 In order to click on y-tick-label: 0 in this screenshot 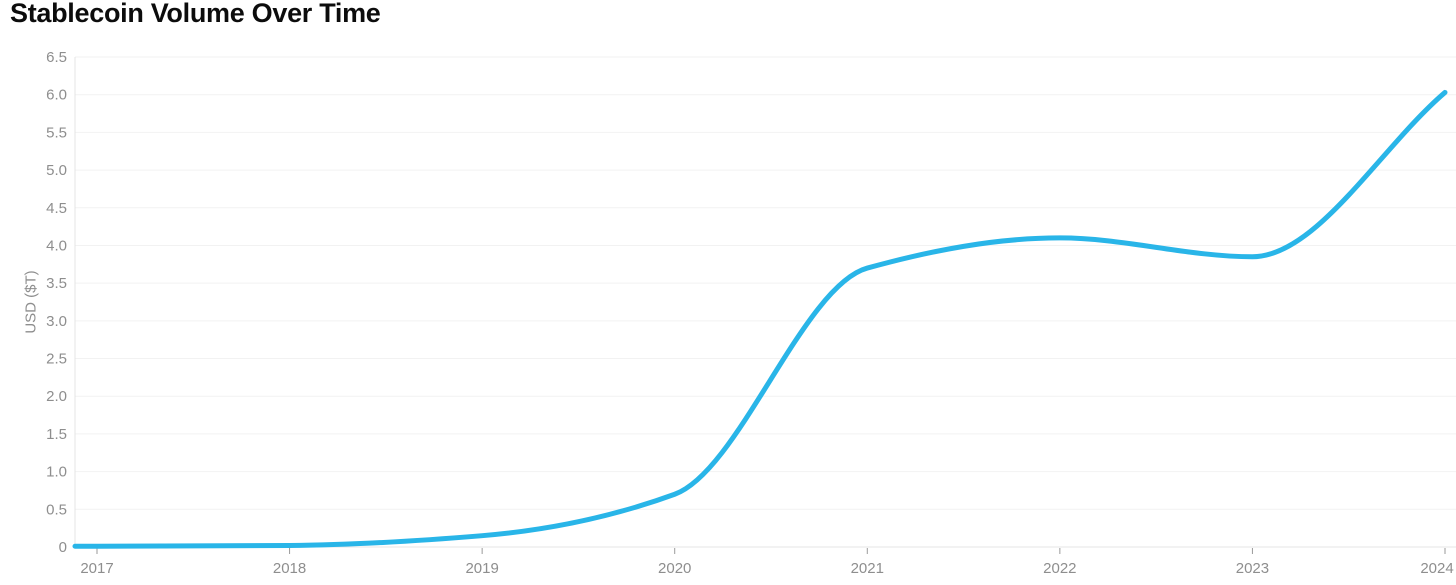, I will do `click(63, 547)`.